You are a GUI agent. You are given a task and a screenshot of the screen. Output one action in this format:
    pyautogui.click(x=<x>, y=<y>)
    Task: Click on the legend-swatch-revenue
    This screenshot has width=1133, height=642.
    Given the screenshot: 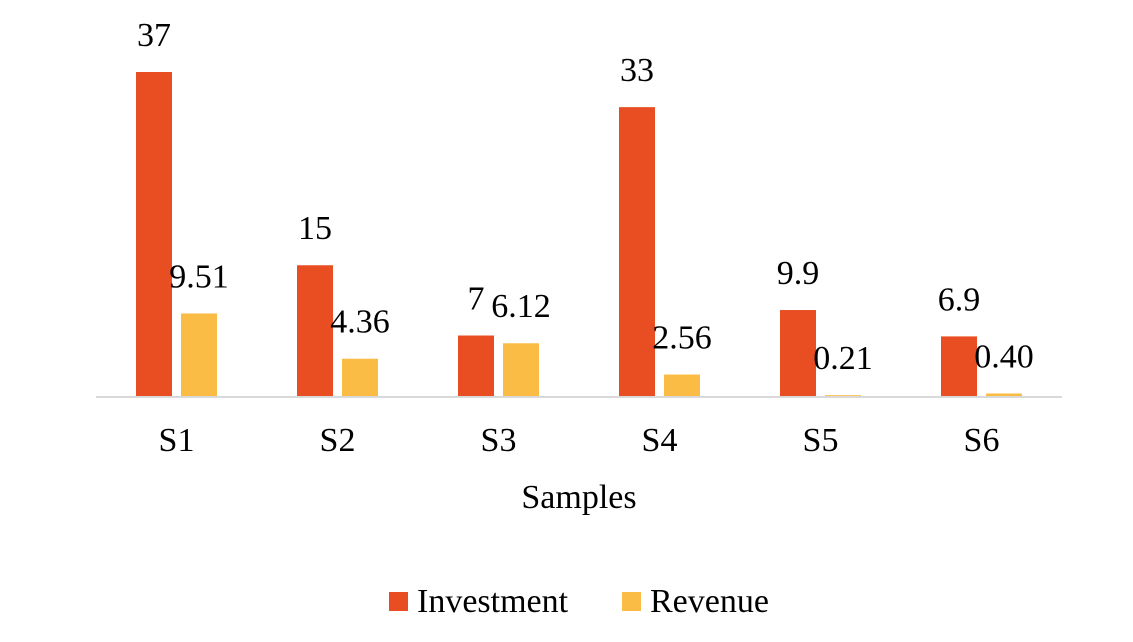 What is the action you would take?
    pyautogui.click(x=631, y=601)
    